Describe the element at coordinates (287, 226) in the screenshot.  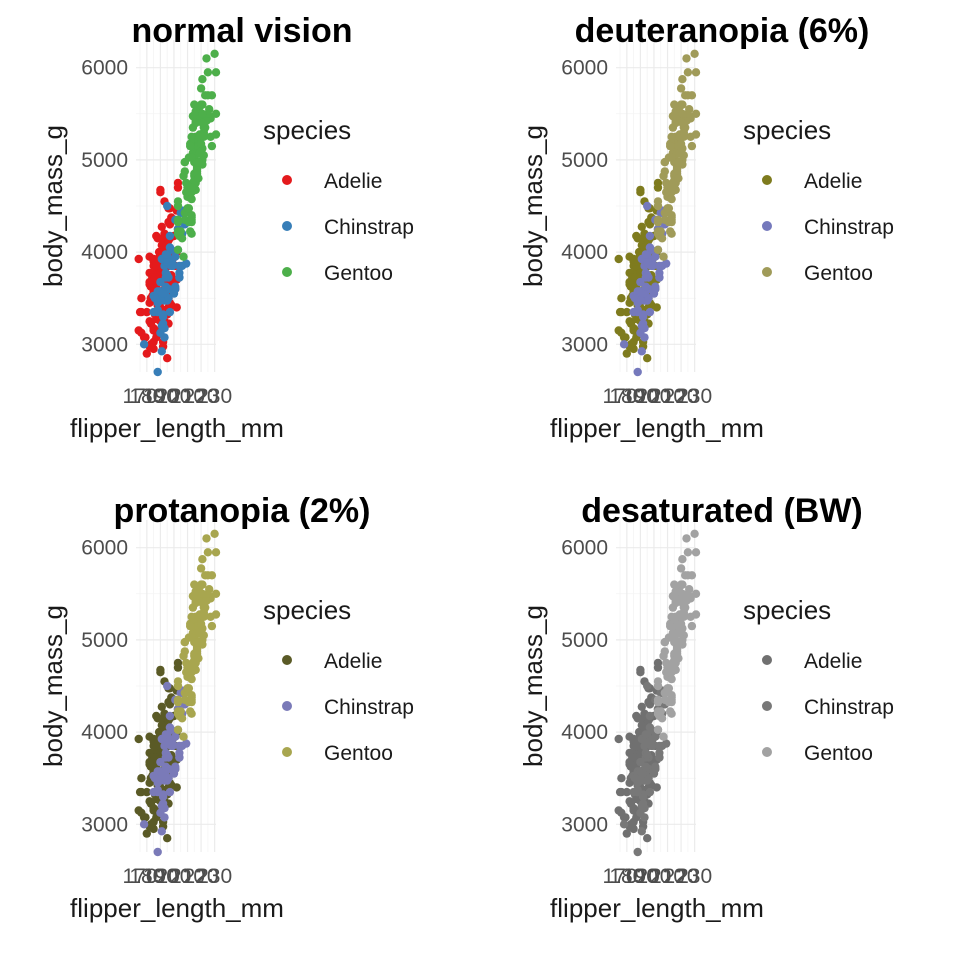
I see `legend-key-chinstrap` at that location.